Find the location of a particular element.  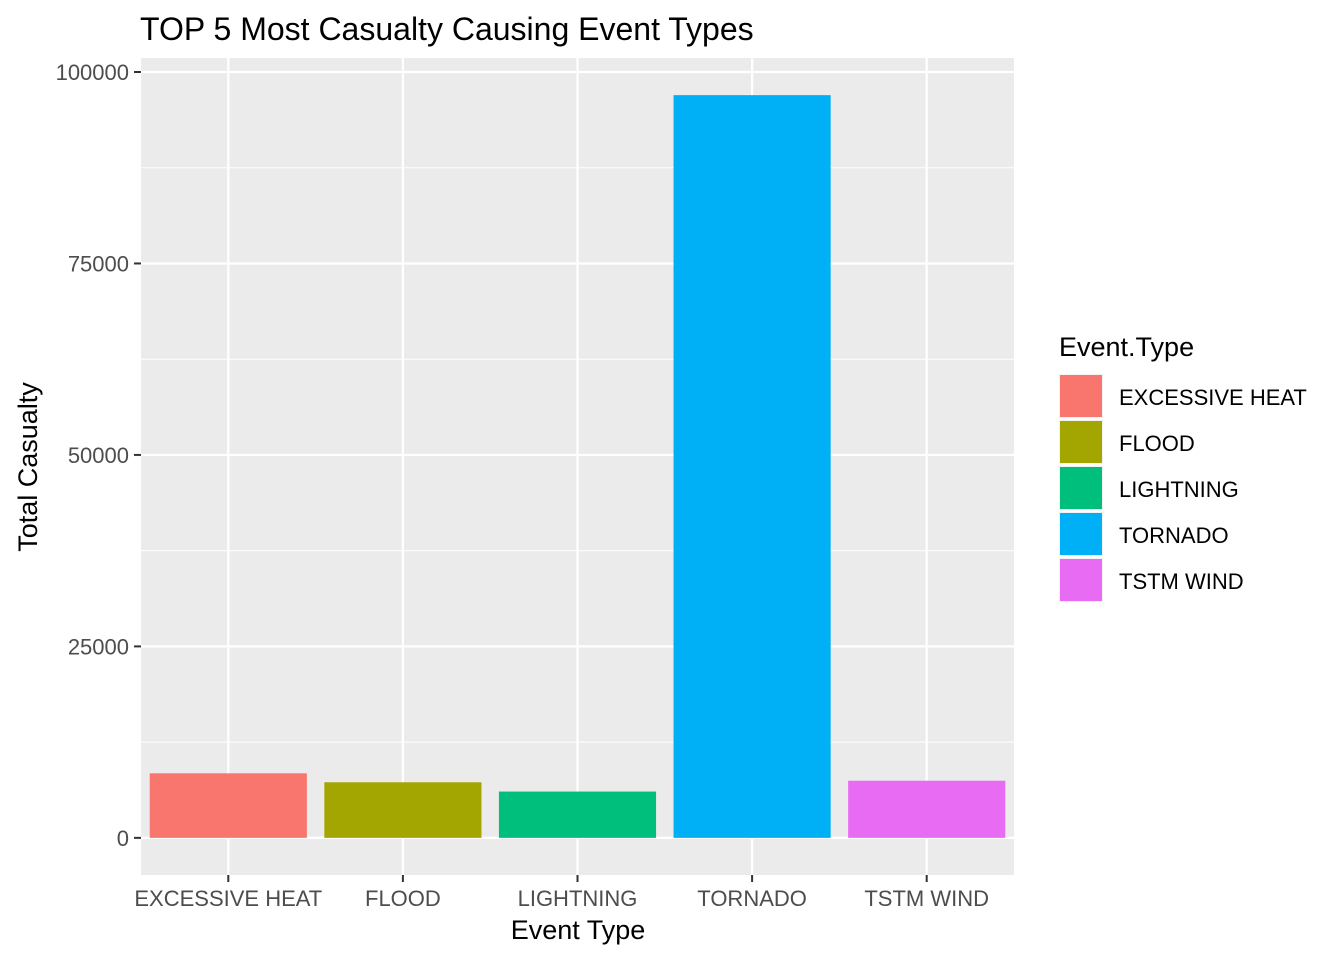

x-tick-label: TSTM WIND is located at coordinates (926, 898).